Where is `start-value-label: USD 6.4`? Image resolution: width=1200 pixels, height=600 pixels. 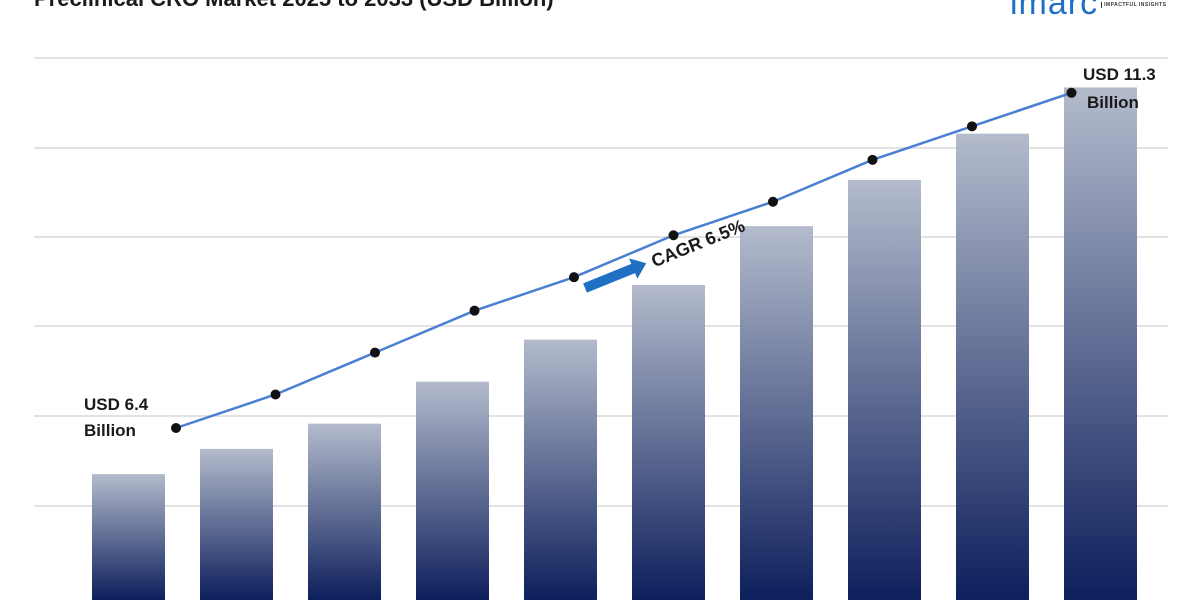 start-value-label: USD 6.4 is located at coordinates (116, 404).